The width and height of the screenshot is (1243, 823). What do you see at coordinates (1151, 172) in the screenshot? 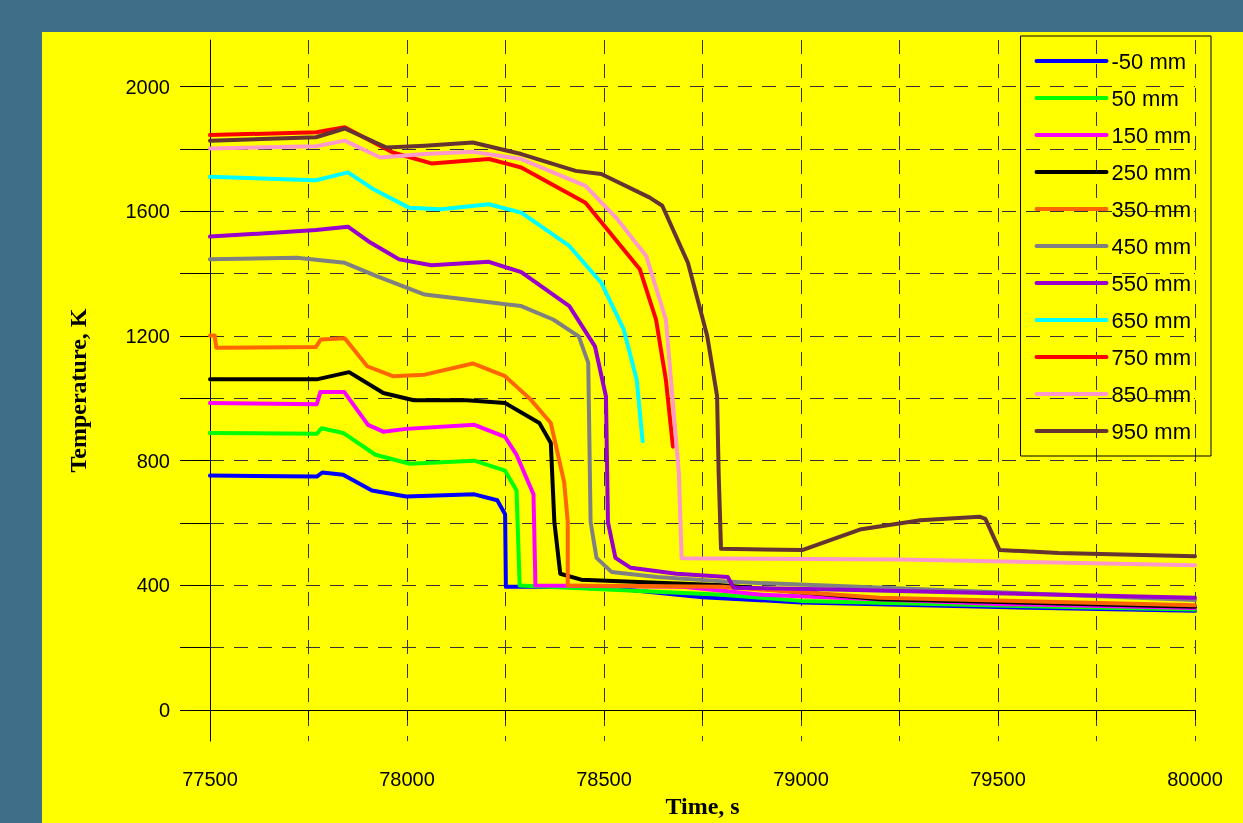
I see `legend-label: 250 mm` at bounding box center [1151, 172].